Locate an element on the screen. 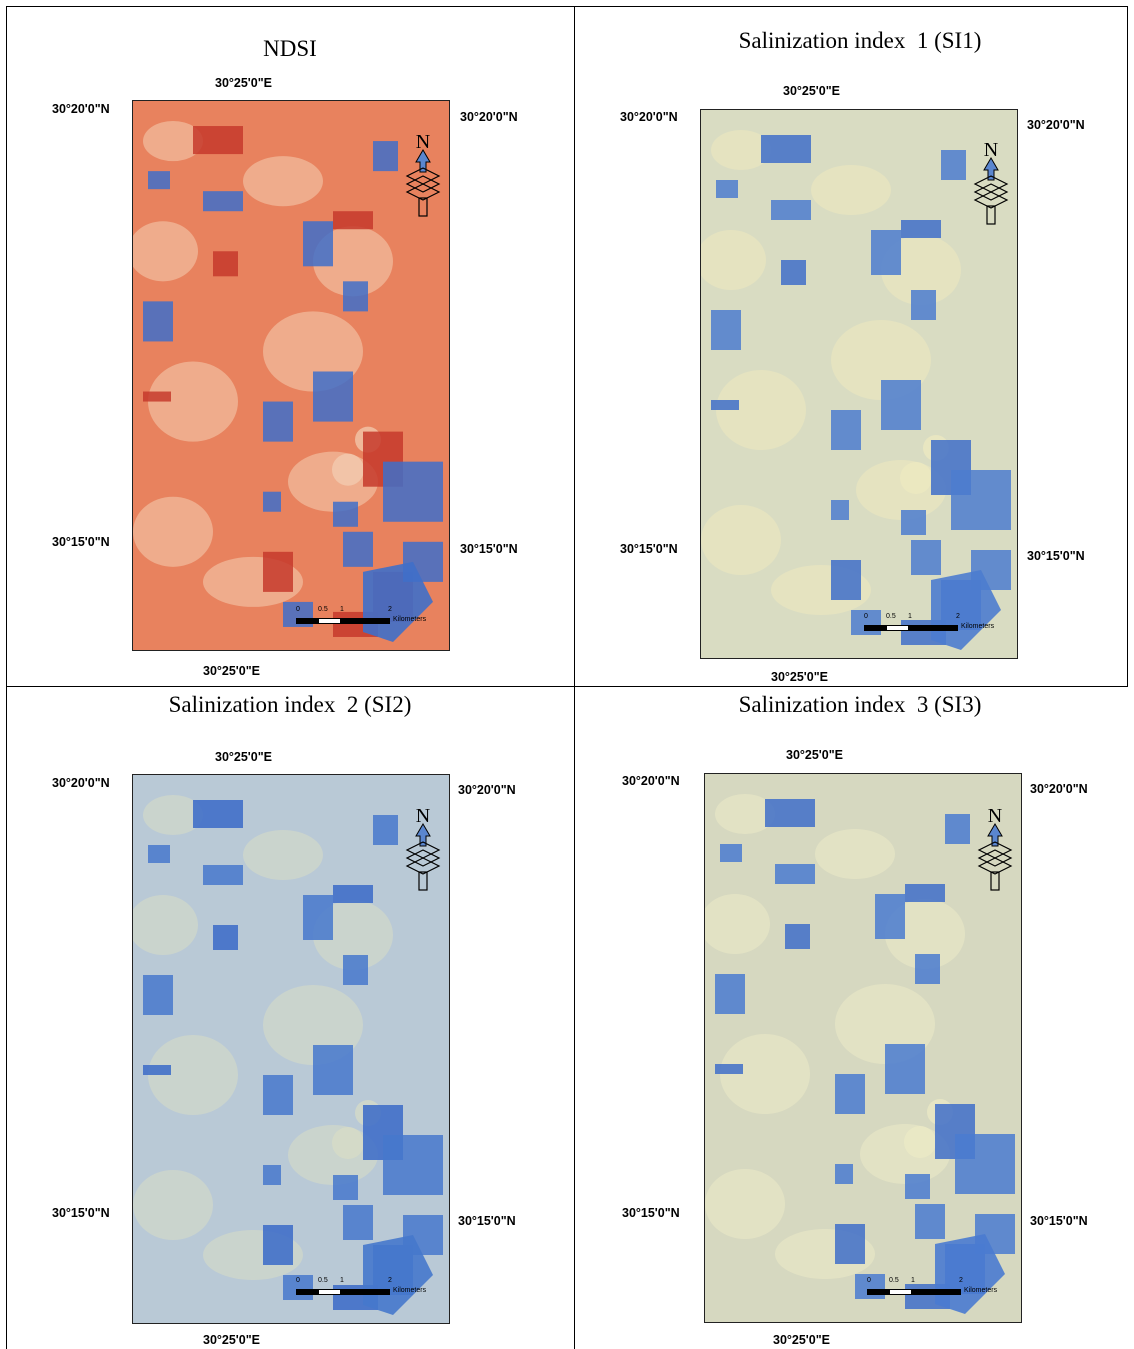 The height and width of the screenshot is (1349, 1134). panel-title: NDSI is located at coordinates (290, 48).